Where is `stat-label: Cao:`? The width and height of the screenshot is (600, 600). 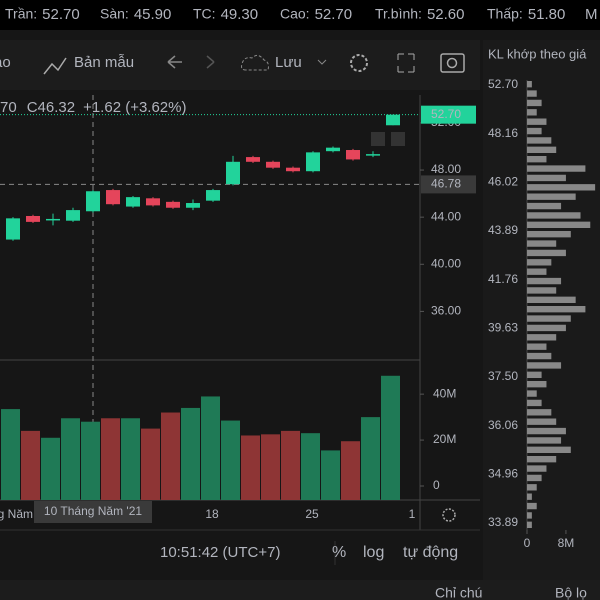
stat-label: Cao: is located at coordinates (295, 14).